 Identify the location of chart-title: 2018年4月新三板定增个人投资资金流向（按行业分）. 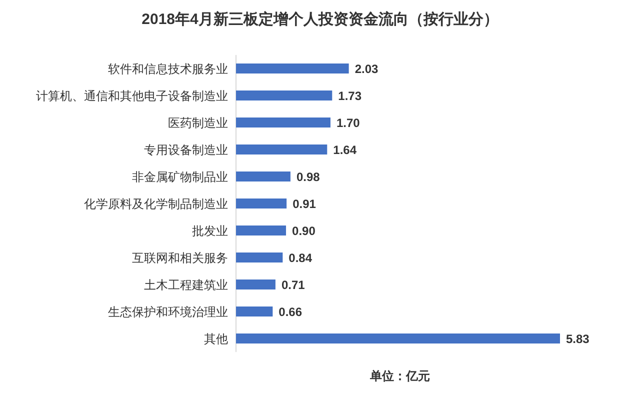
(320, 19).